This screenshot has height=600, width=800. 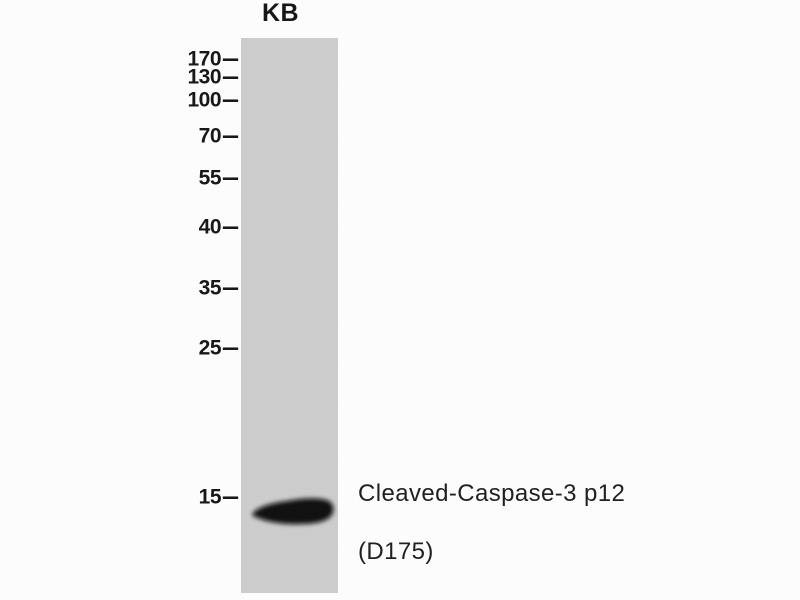 What do you see at coordinates (210, 136) in the screenshot?
I see `mw-marker-value: 70` at bounding box center [210, 136].